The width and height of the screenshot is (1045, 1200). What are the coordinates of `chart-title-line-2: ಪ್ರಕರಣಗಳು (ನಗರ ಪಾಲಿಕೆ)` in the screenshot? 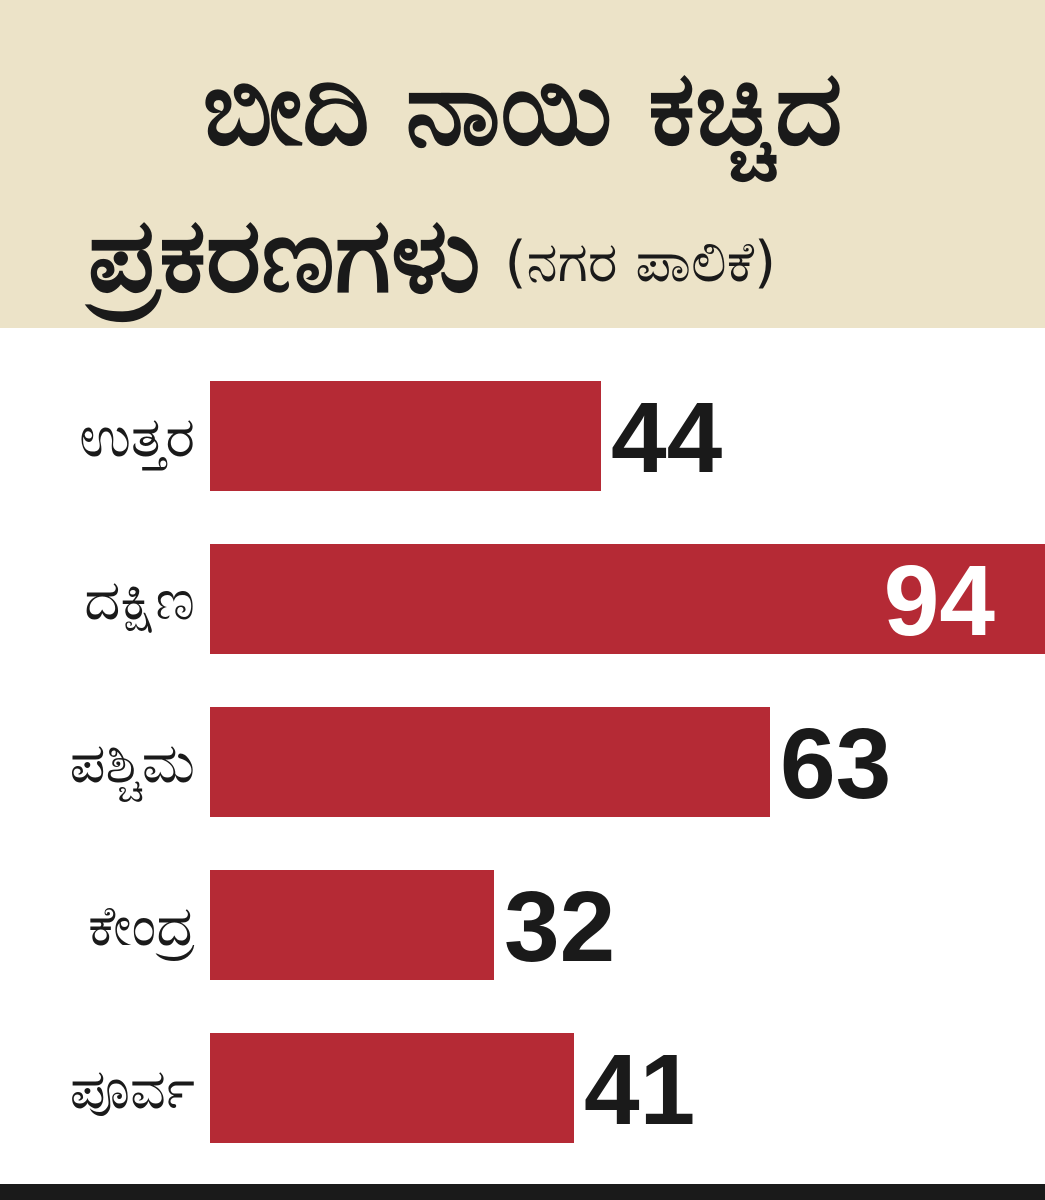 It's located at (432, 259).